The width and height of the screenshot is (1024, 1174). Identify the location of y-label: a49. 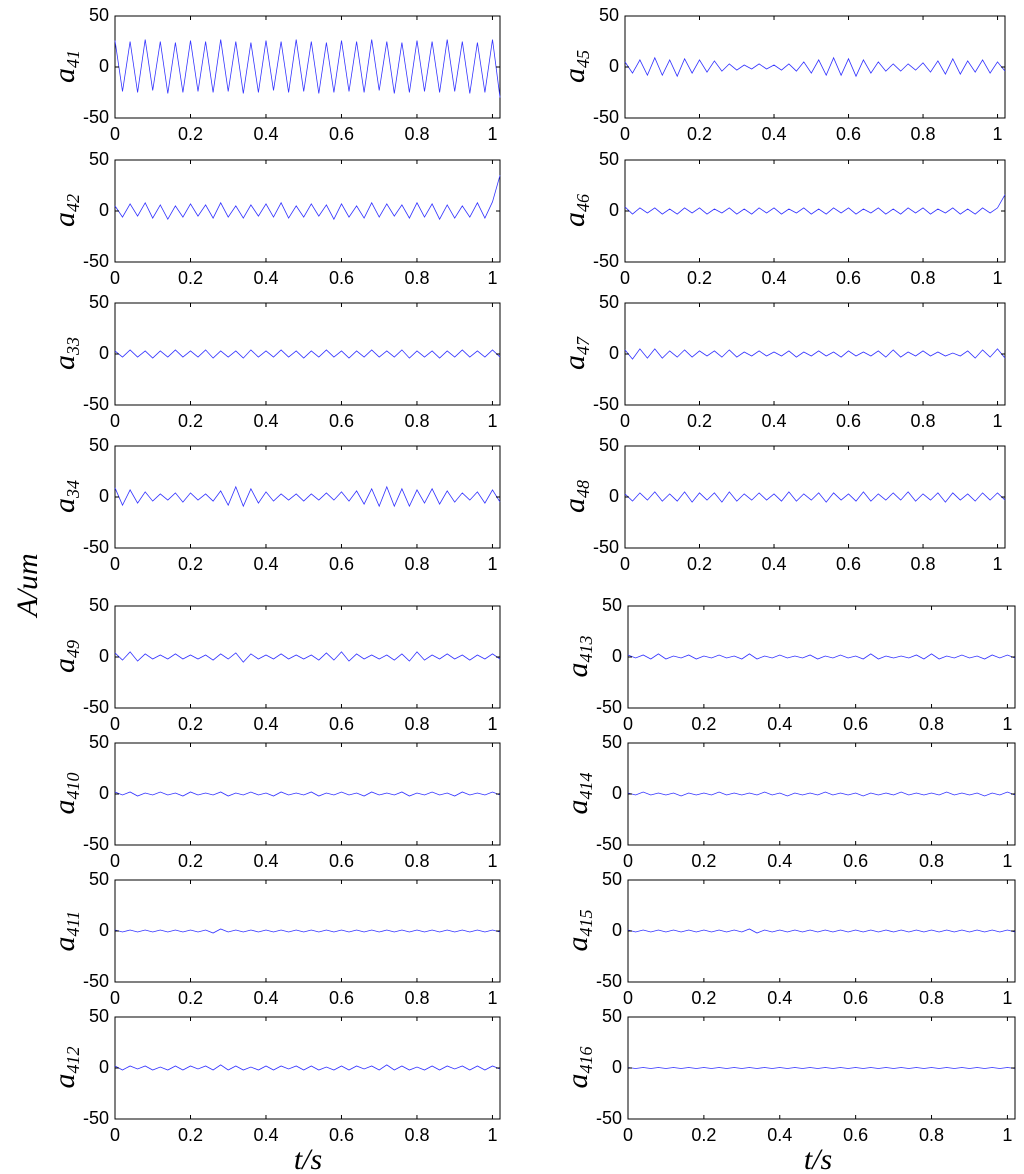
(65, 656).